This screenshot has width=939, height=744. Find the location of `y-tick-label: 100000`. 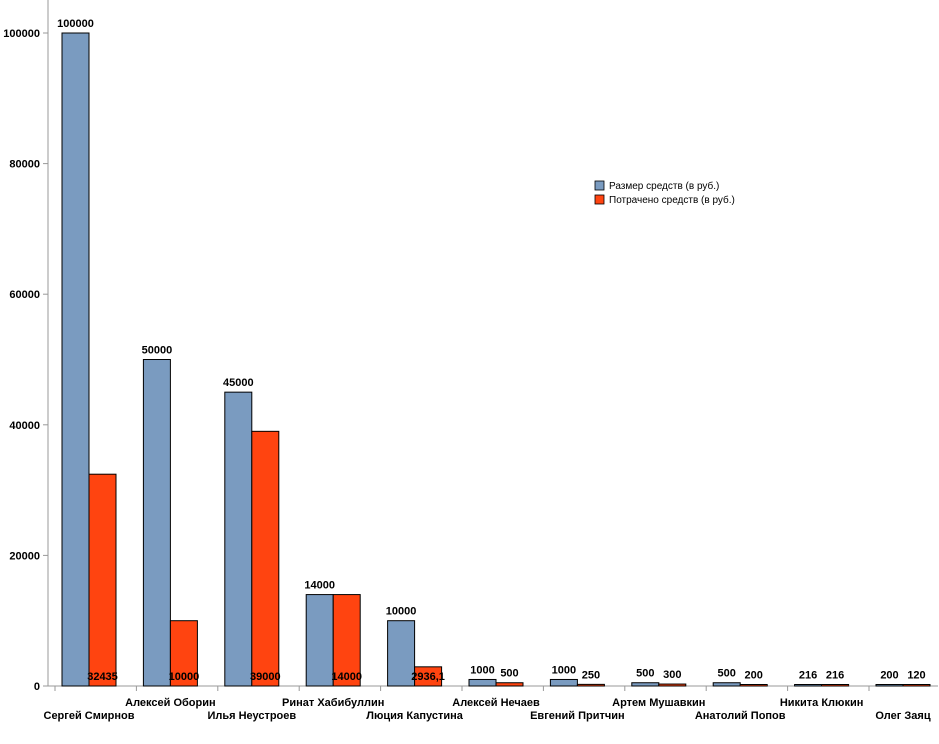

y-tick-label: 100000 is located at coordinates (21, 34).